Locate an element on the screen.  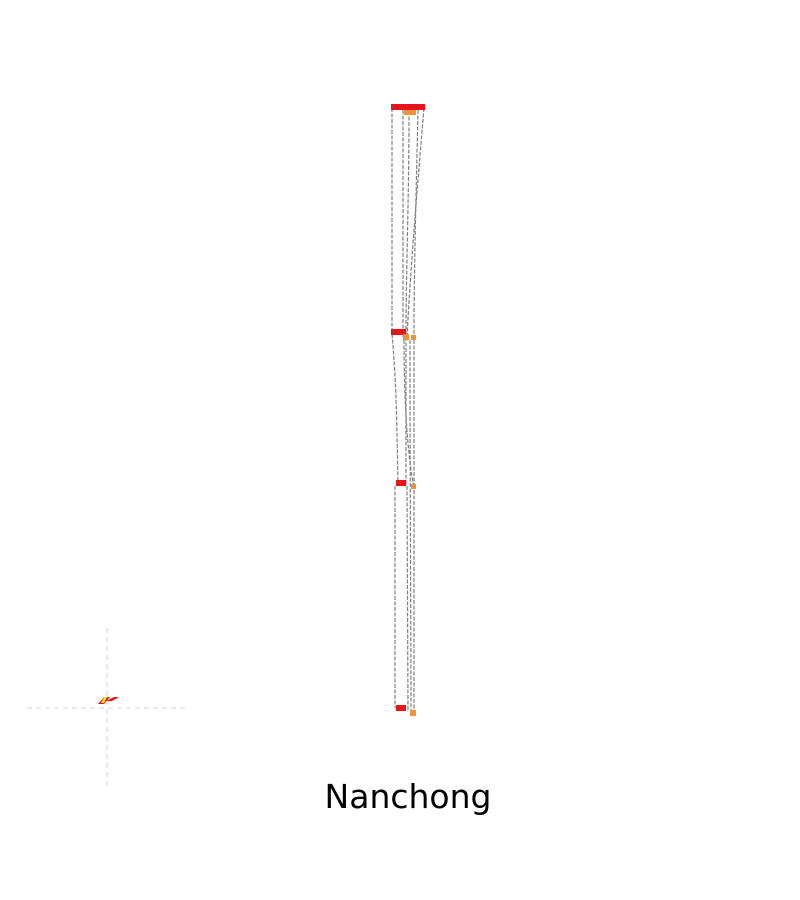
legend-highlight-marker is located at coordinates (104, 700).